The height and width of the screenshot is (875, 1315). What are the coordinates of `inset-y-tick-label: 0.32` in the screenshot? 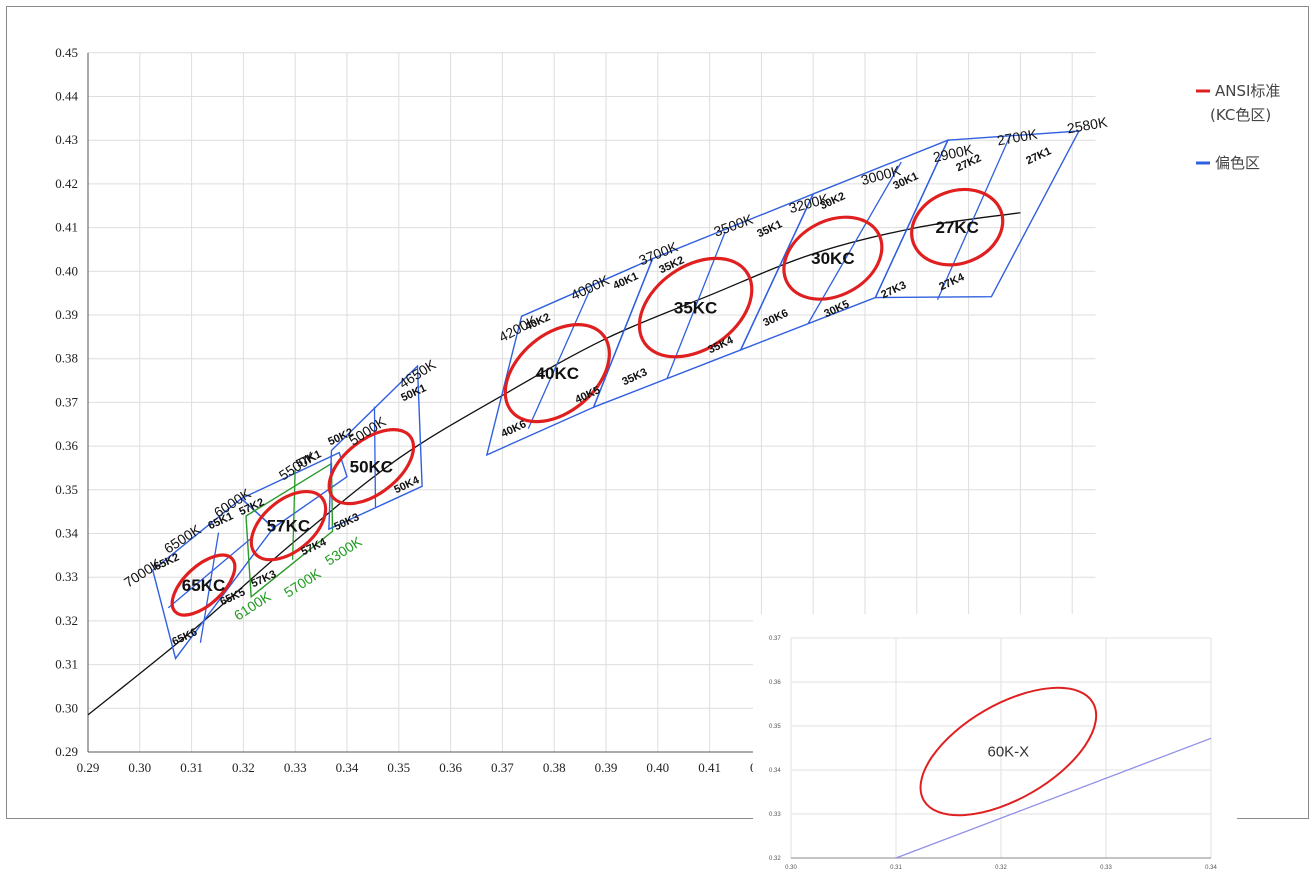 It's located at (775, 859).